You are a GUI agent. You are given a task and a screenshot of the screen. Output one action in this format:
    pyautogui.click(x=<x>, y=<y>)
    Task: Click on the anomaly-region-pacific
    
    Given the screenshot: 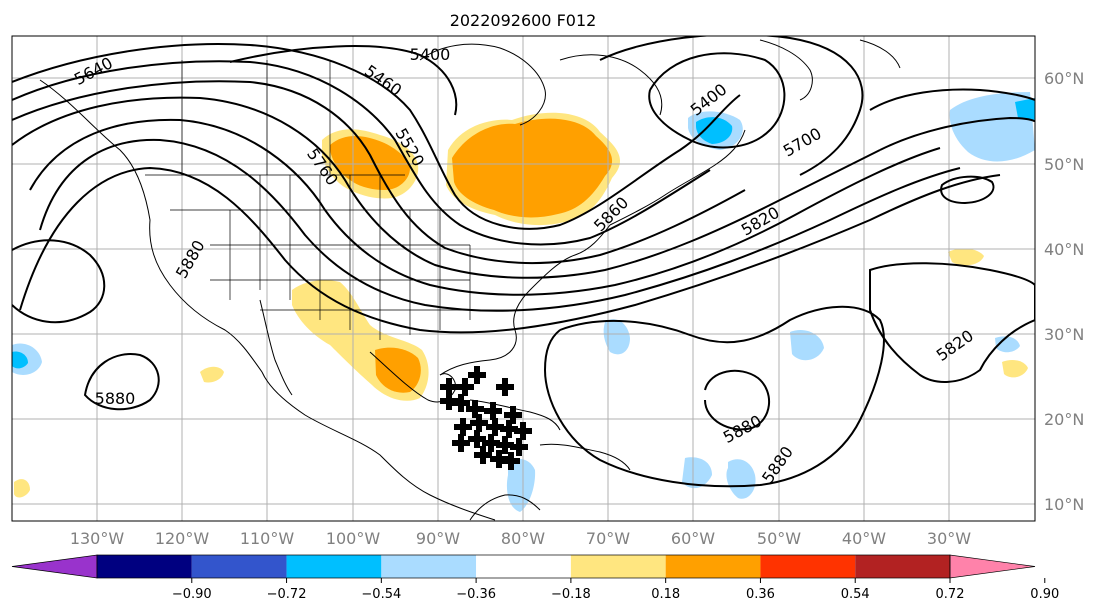 What is the action you would take?
    pyautogui.click(x=22, y=488)
    